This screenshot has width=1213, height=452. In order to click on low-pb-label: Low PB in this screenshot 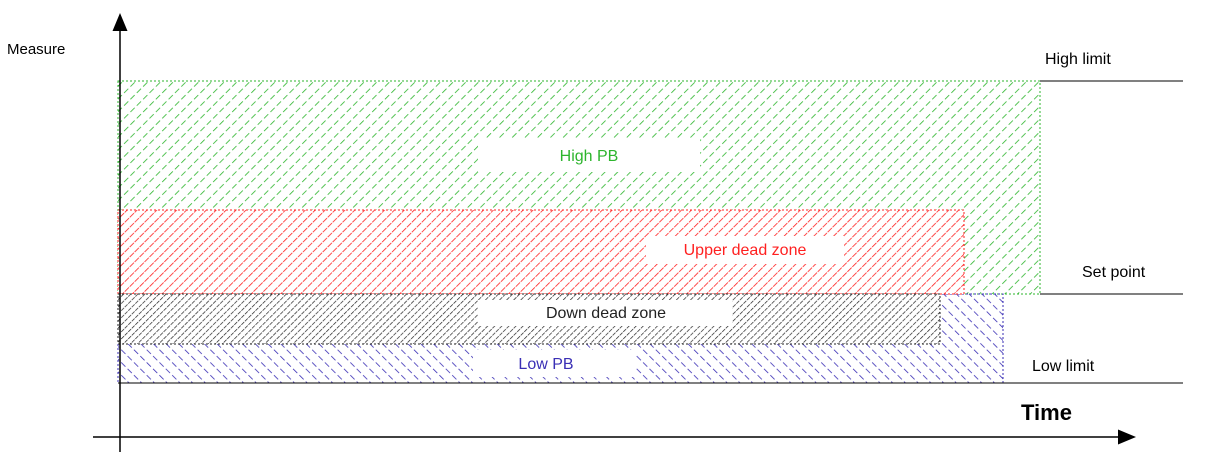, I will do `click(545, 364)`.